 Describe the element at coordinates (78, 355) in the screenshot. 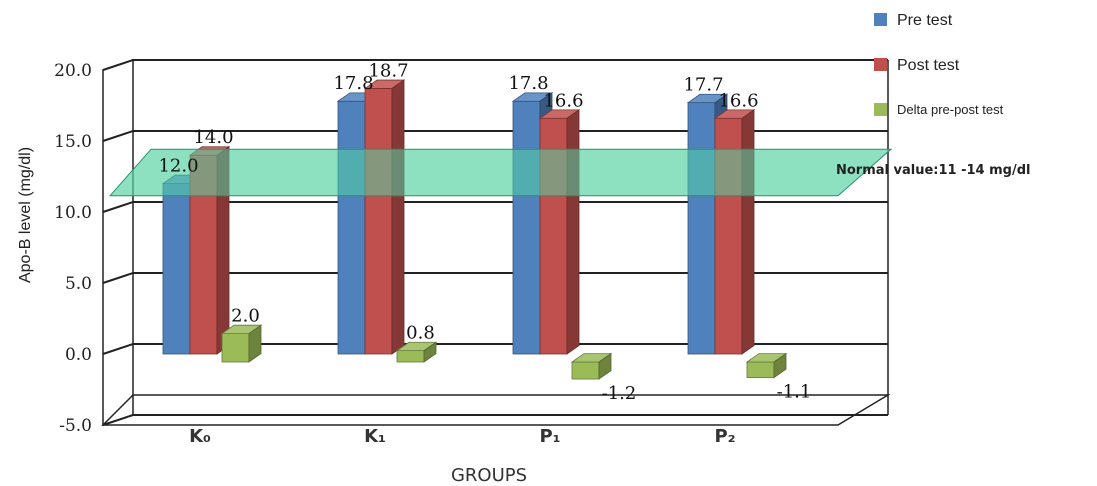

I see `y-tick-label: 0.0` at that location.